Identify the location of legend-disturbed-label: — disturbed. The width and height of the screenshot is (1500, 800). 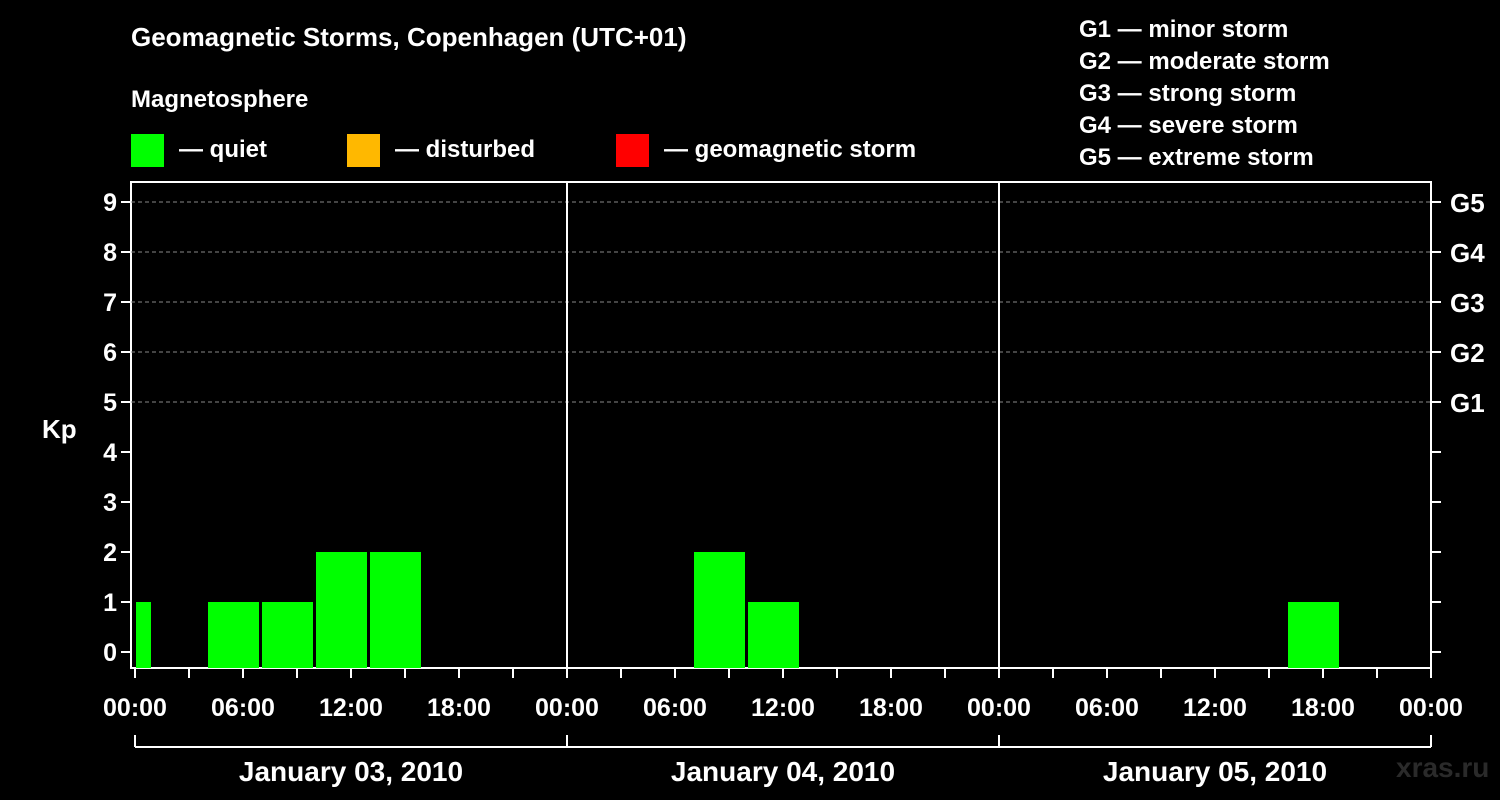
(465, 149).